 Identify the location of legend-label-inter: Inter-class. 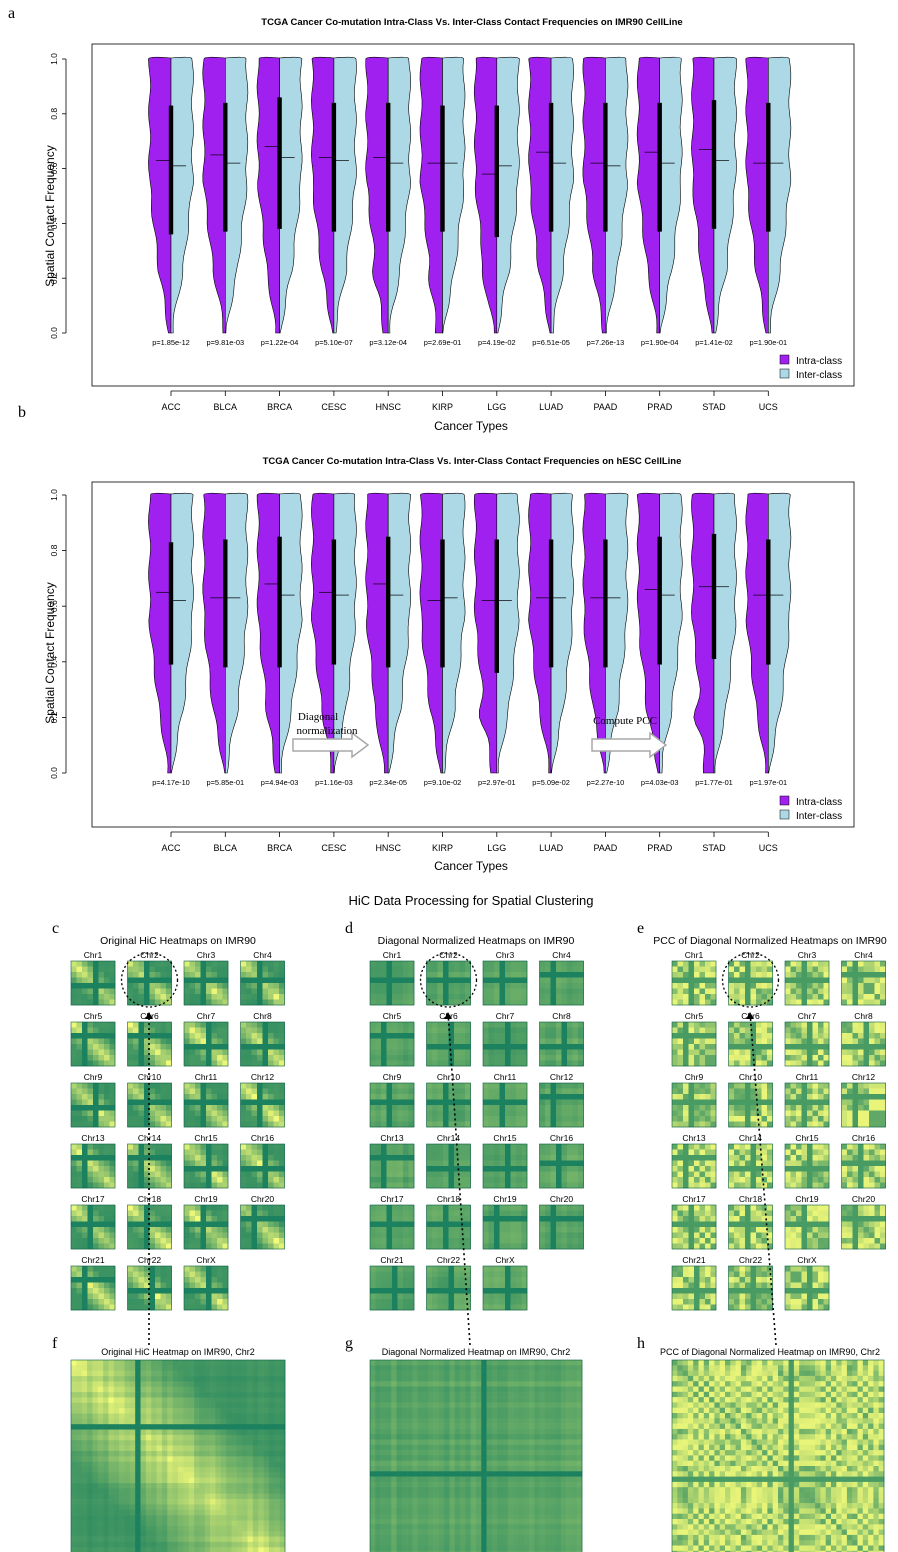
(819, 375).